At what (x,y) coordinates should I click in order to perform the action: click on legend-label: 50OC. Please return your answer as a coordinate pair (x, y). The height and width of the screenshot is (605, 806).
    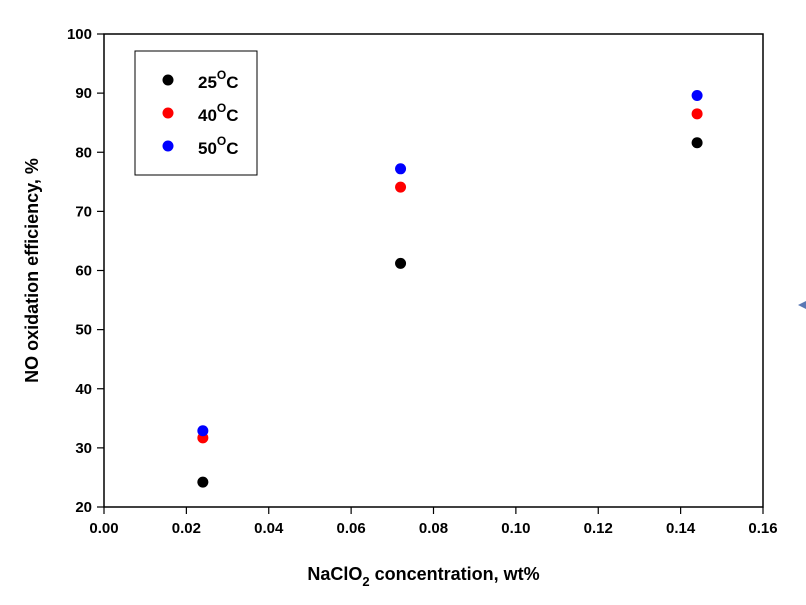
    Looking at the image, I should click on (218, 146).